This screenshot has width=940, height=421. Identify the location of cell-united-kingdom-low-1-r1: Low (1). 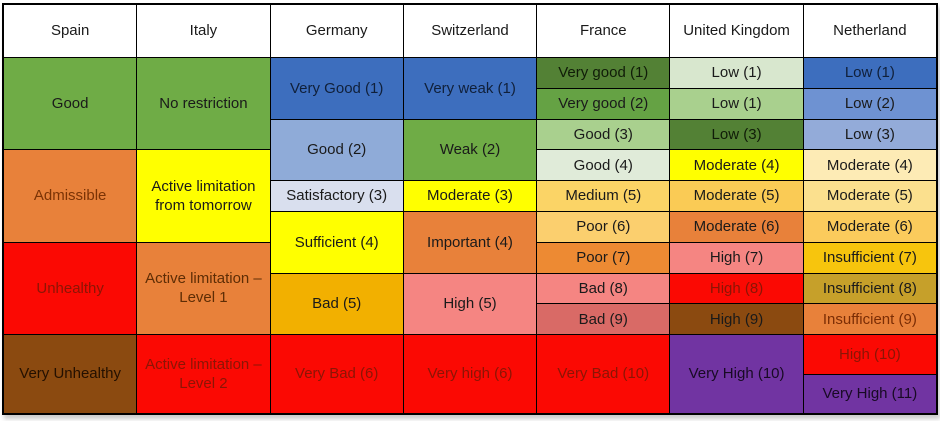
(736, 73).